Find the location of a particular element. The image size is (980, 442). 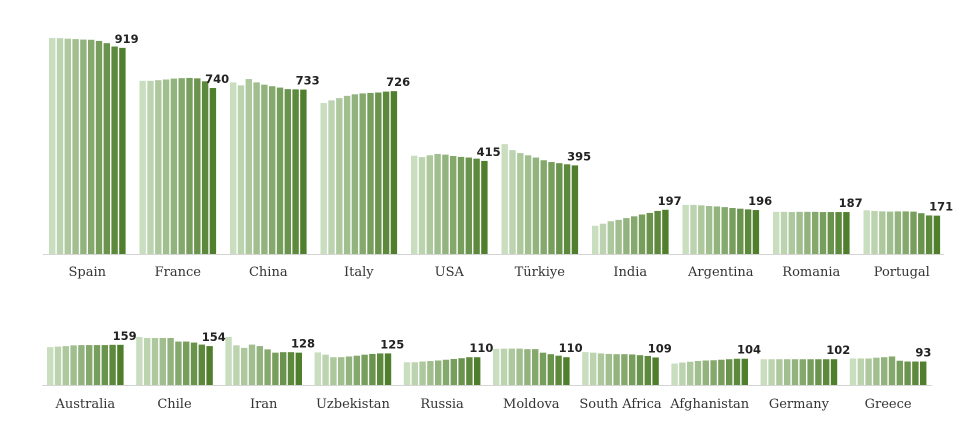

country-group-romania: 187 Romania is located at coordinates (818, 238).